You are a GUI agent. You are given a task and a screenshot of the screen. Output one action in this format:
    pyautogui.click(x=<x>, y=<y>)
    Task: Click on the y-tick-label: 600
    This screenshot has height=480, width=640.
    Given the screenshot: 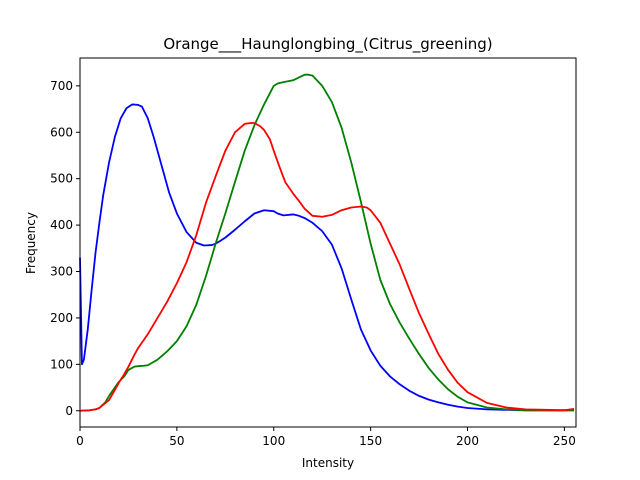 What is the action you would take?
    pyautogui.click(x=61, y=132)
    